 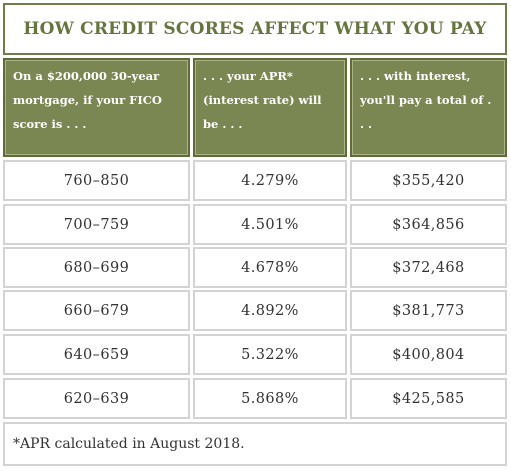 What do you see at coordinates (255, 444) in the screenshot?
I see `footnote: *APR calculated in August 2018.` at bounding box center [255, 444].